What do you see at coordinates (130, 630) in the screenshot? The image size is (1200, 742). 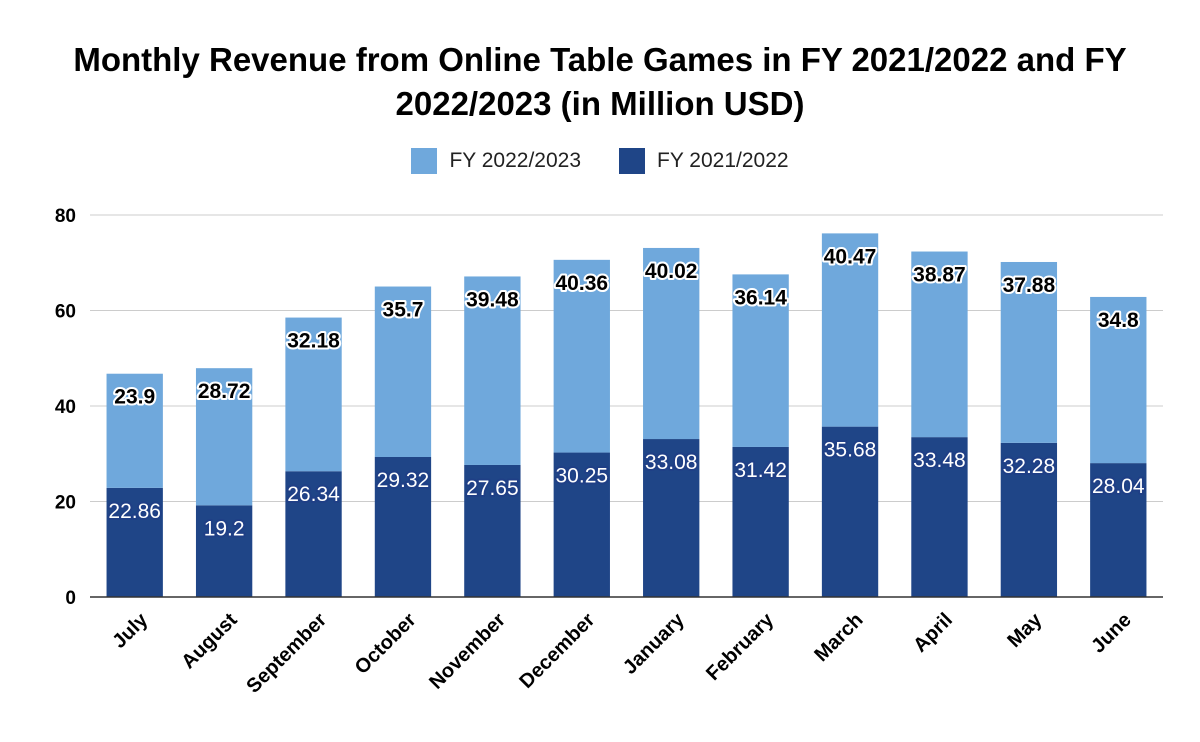 I see `x-tick-label: July` at bounding box center [130, 630].